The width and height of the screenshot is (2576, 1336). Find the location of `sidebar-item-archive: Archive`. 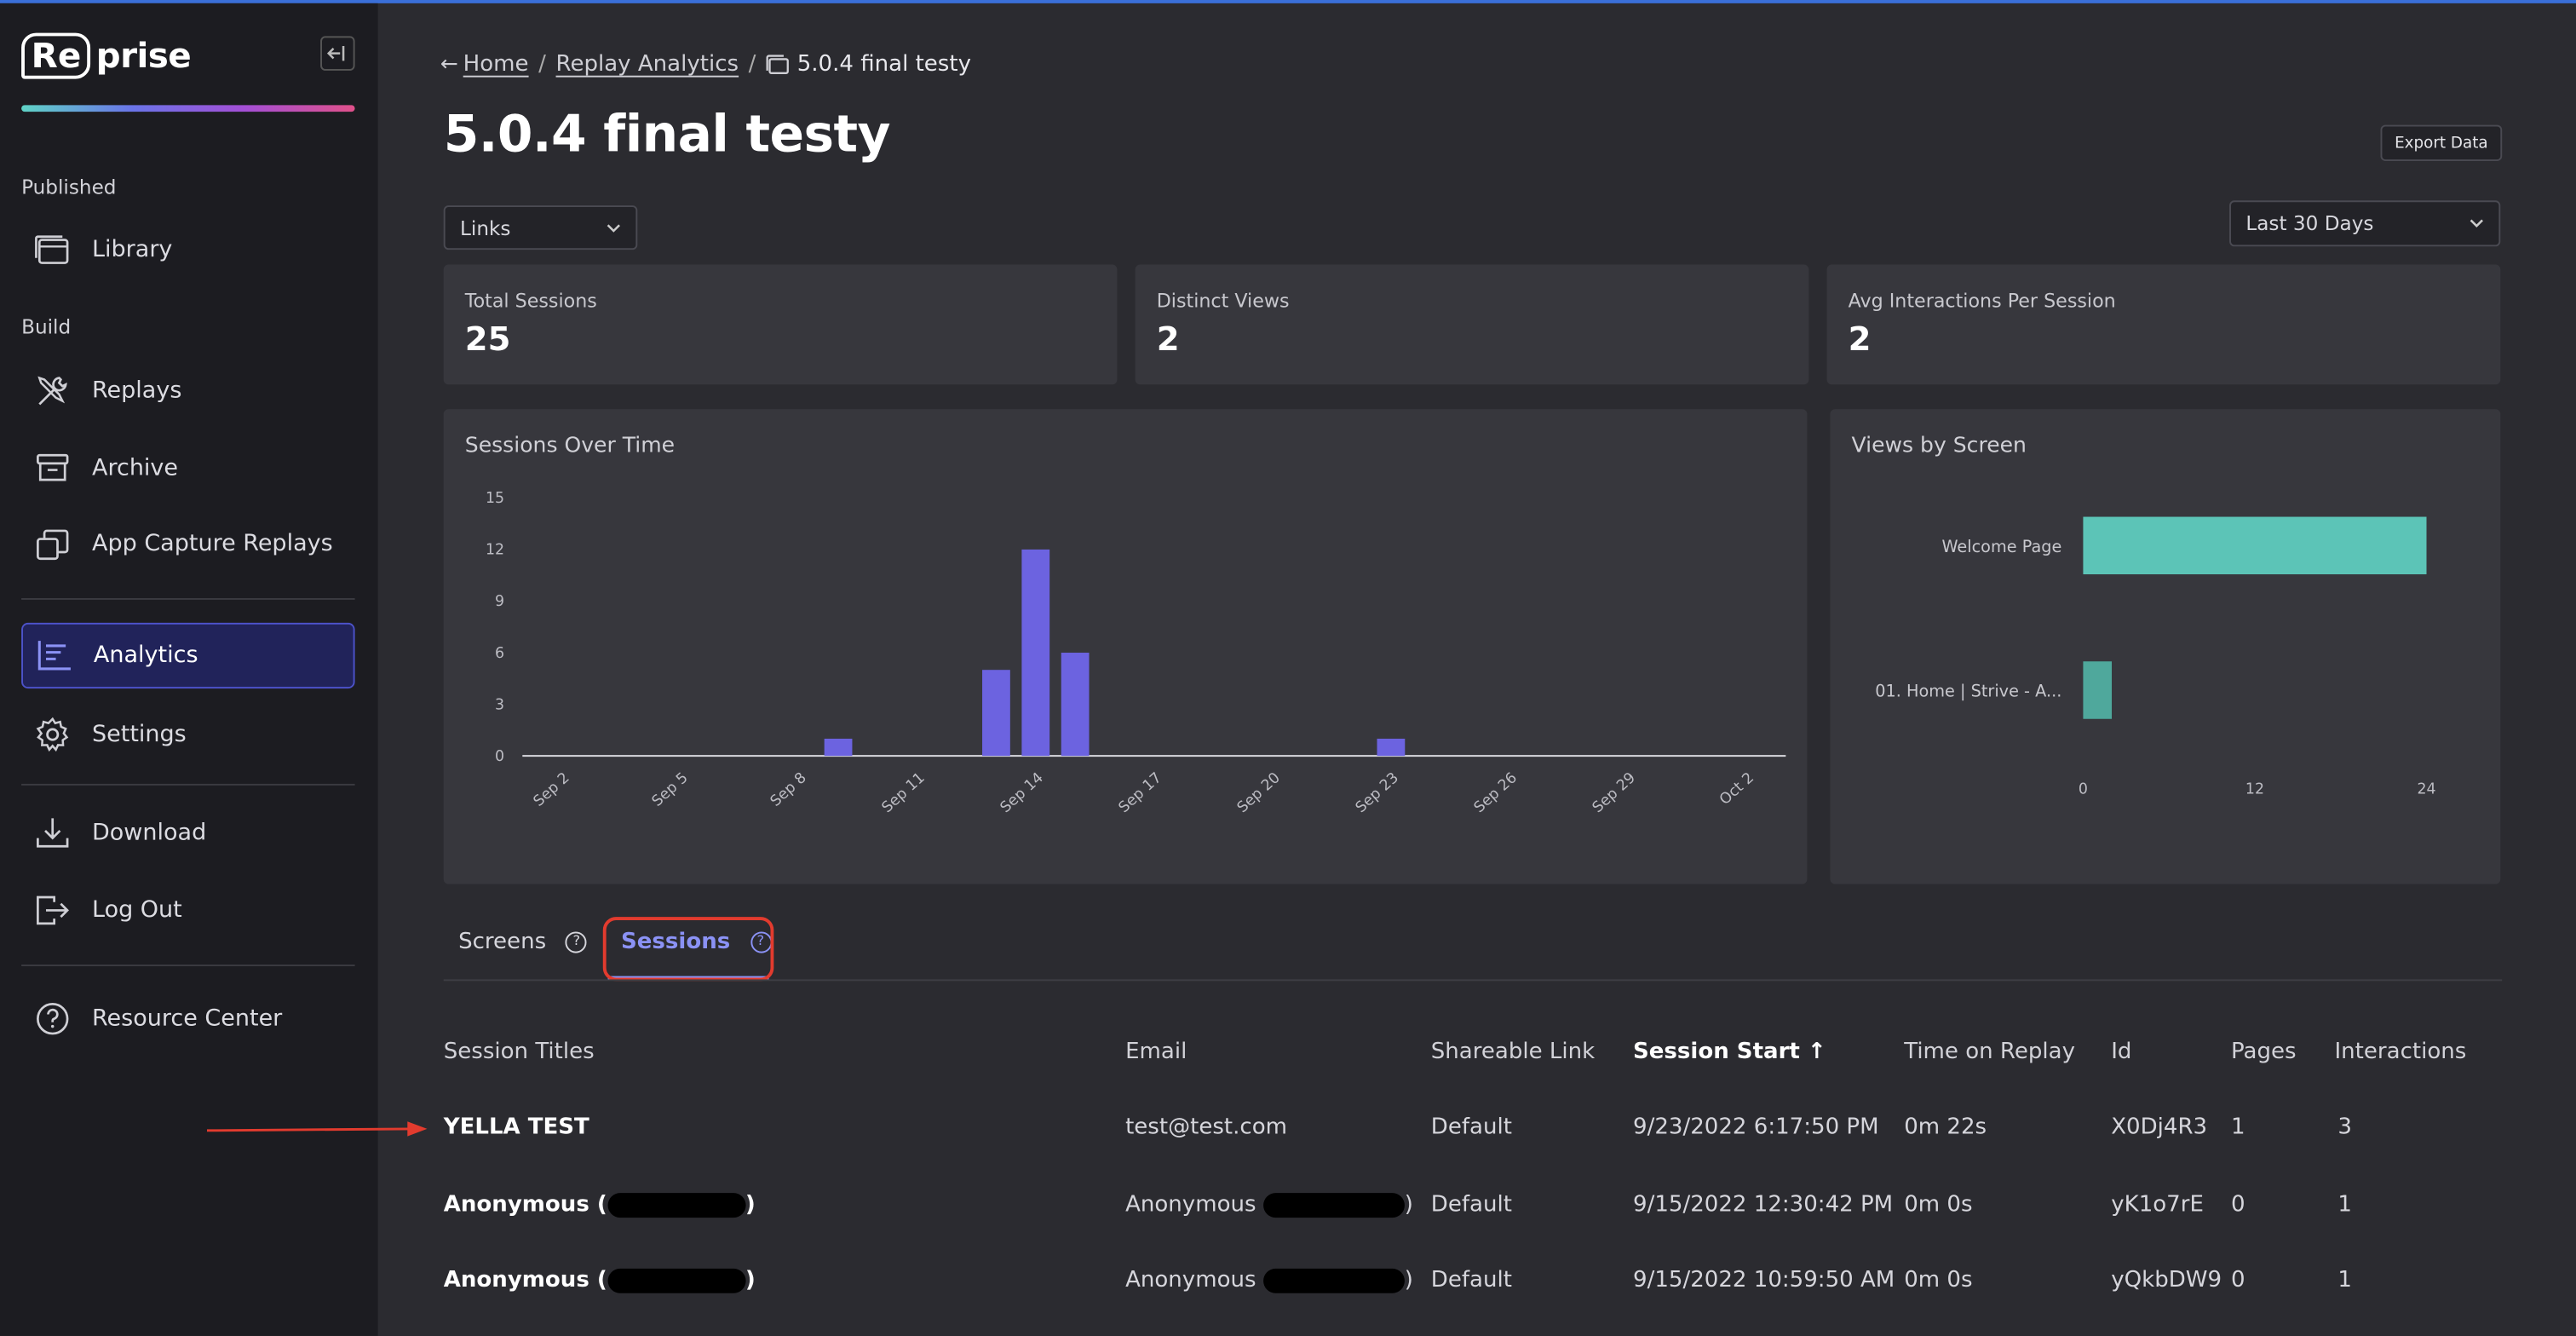

sidebar-item-archive: Archive is located at coordinates (188, 468).